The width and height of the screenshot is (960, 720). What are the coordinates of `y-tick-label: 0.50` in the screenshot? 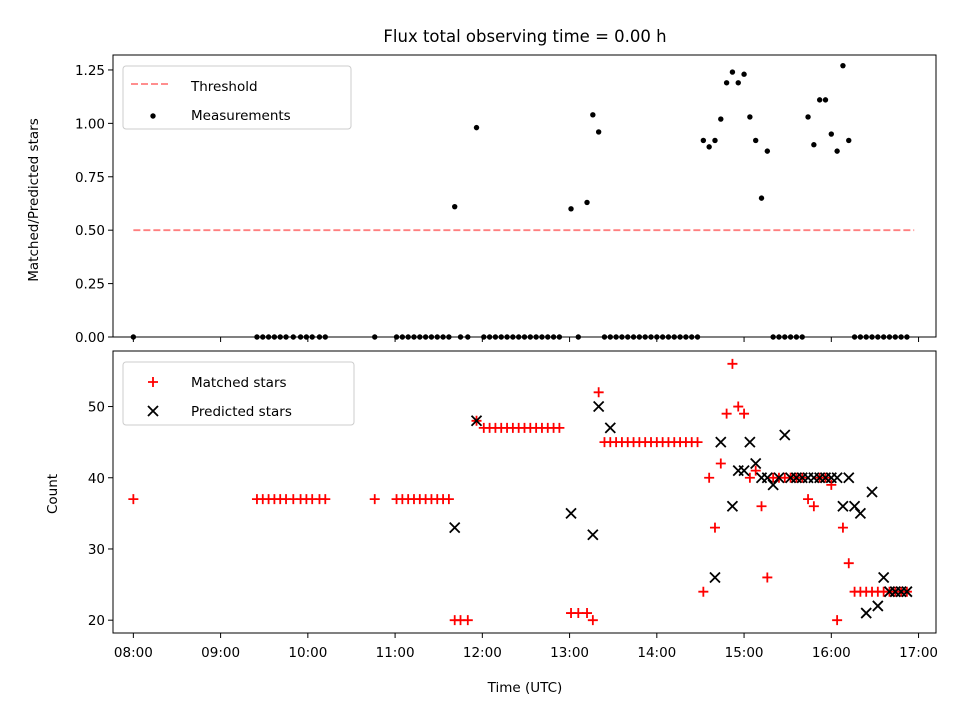 It's located at (90, 231).